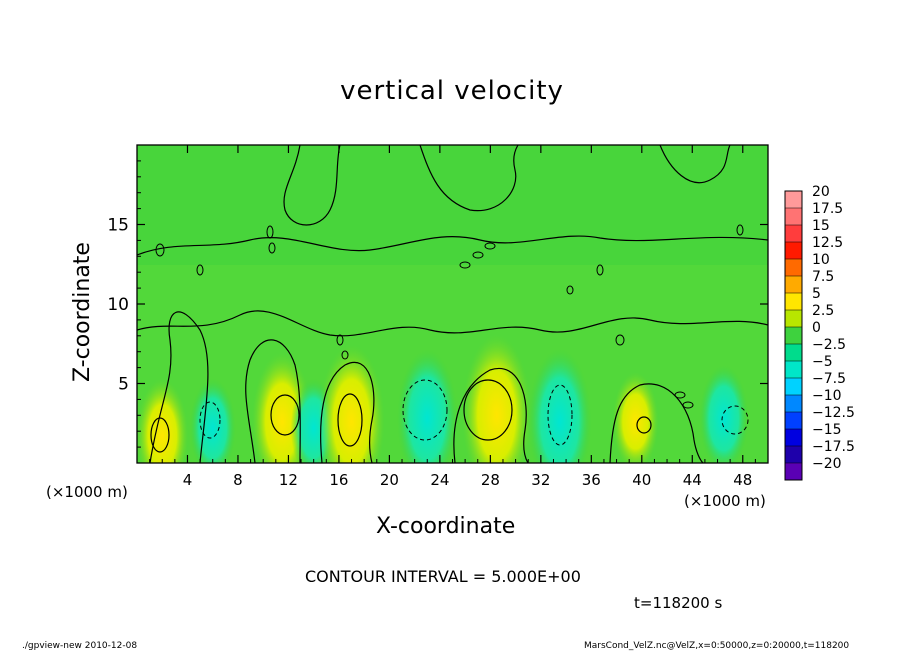  Describe the element at coordinates (338, 480) in the screenshot. I see `x-tick-label: 16` at that location.